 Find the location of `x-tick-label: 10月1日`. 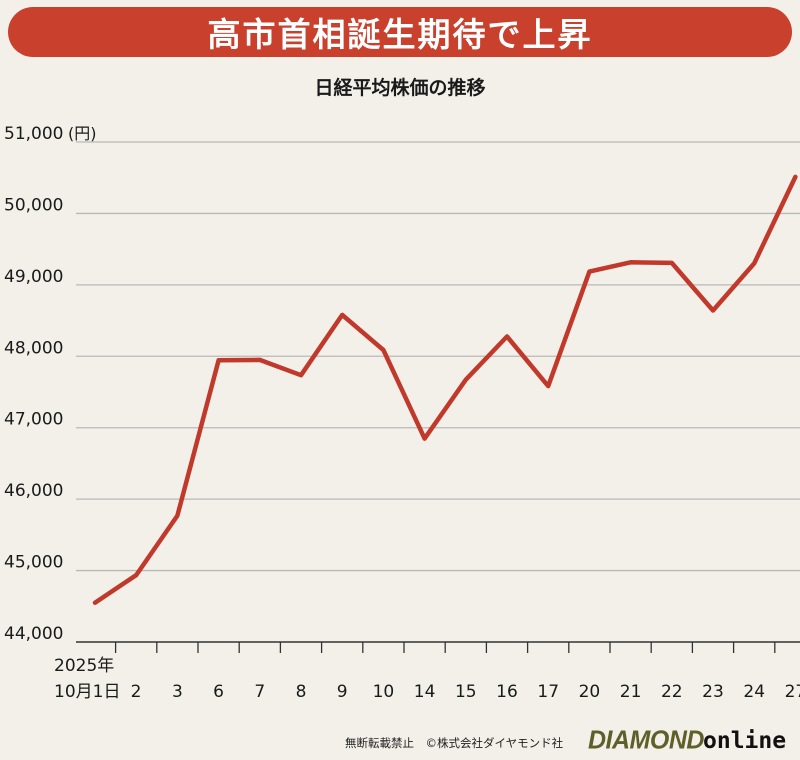

x-tick-label: 10月1日 is located at coordinates (87, 692).